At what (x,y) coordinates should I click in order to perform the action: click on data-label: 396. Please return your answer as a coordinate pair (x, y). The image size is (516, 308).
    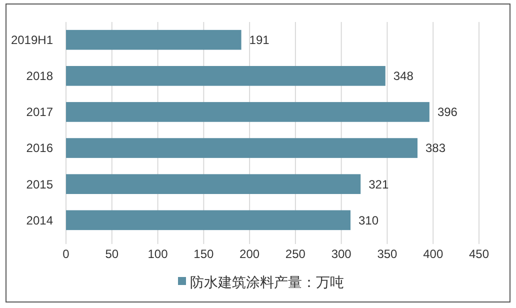
    Looking at the image, I should click on (447, 112).